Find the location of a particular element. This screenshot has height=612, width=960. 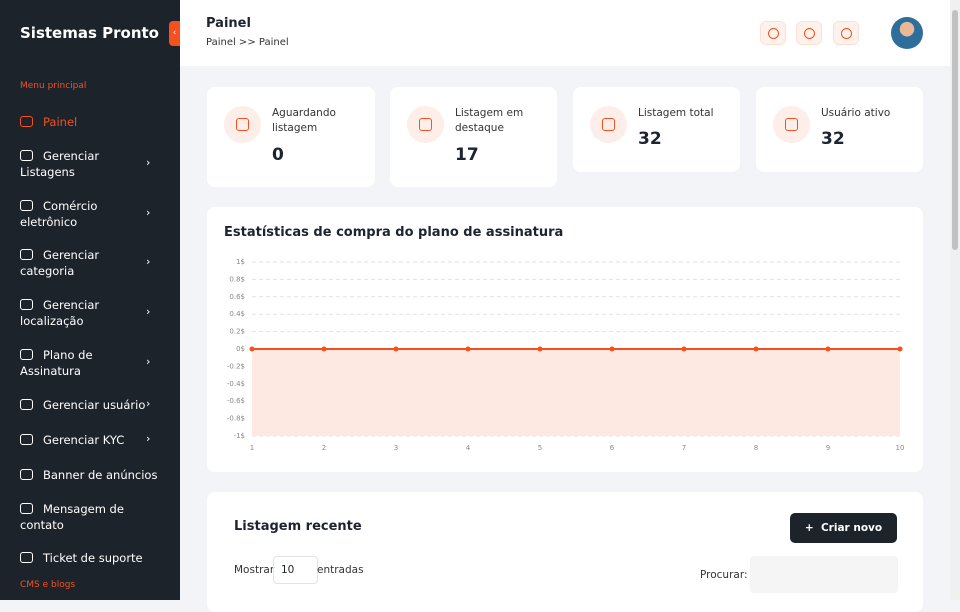

nav-label: Mensagem de contato is located at coordinates (72, 517).